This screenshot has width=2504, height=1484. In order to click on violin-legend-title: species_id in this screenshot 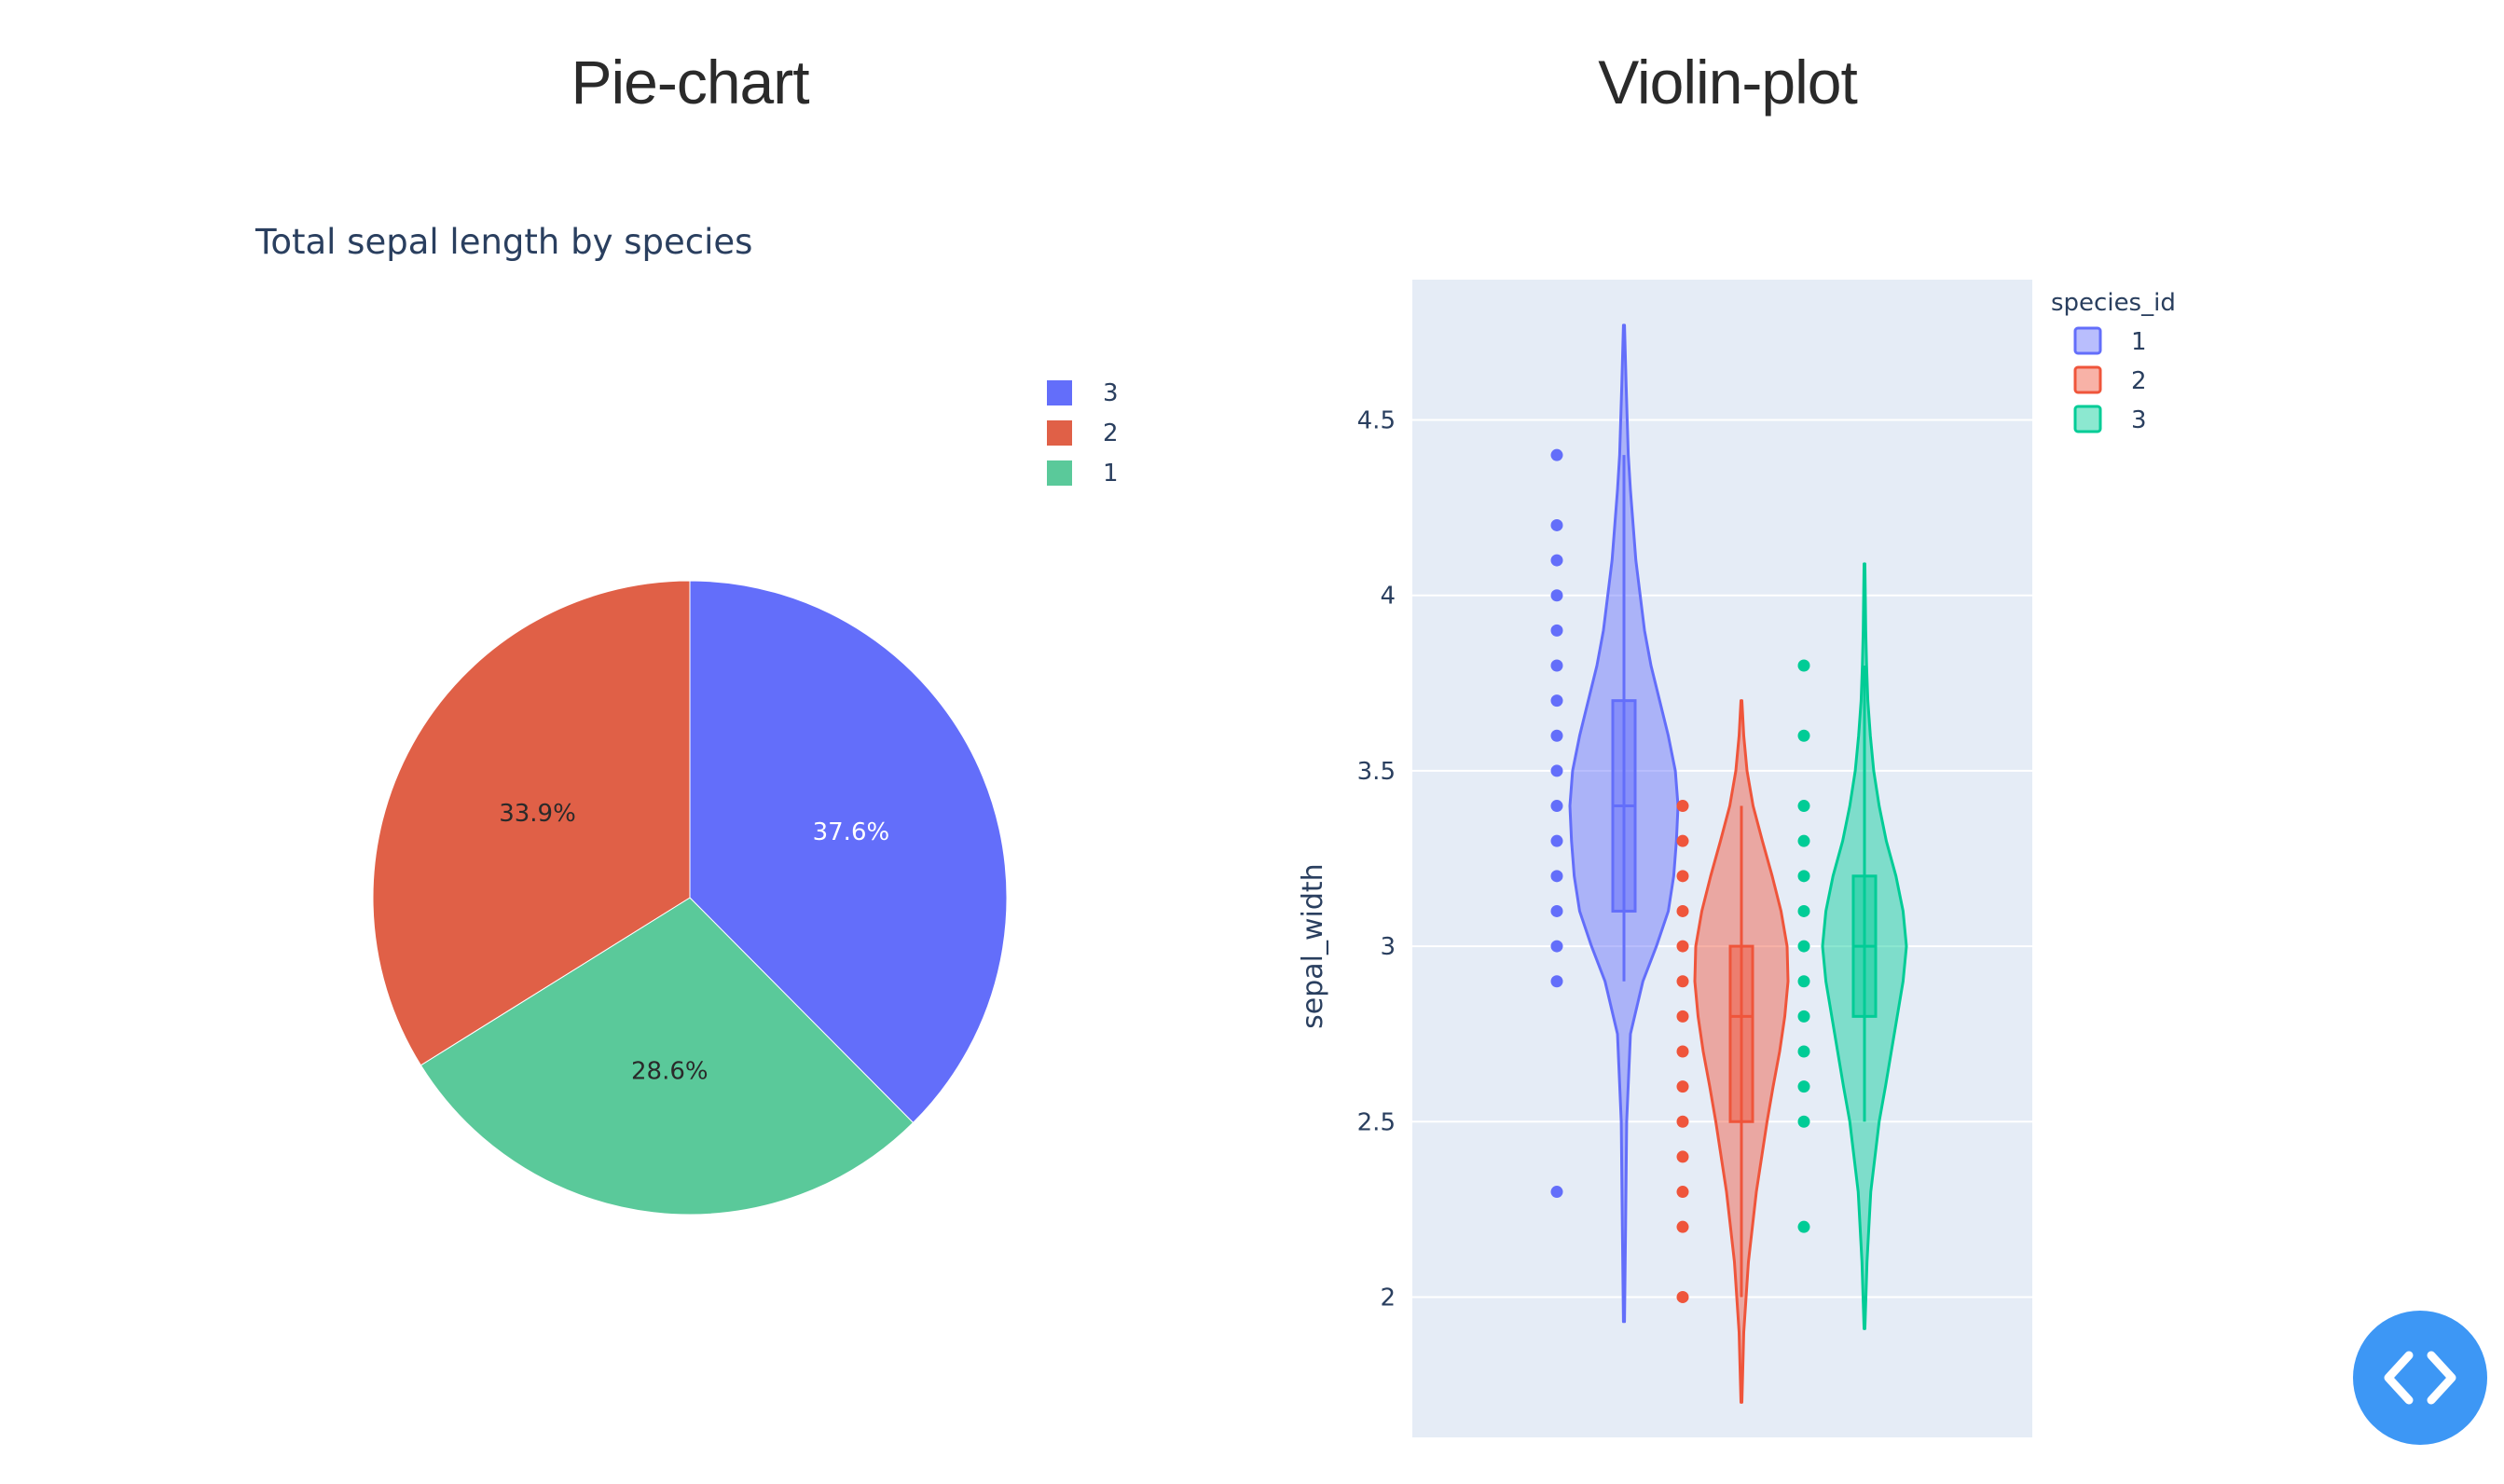, I will do `click(2114, 303)`.